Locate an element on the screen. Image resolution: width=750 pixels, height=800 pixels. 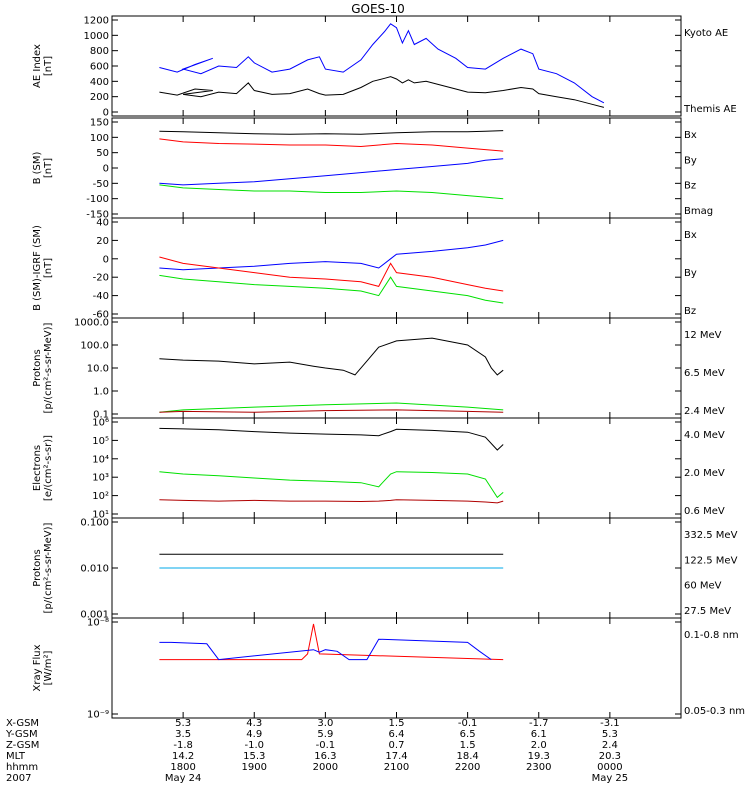
ephemeris-value: 5.3 is located at coordinates (183, 723).